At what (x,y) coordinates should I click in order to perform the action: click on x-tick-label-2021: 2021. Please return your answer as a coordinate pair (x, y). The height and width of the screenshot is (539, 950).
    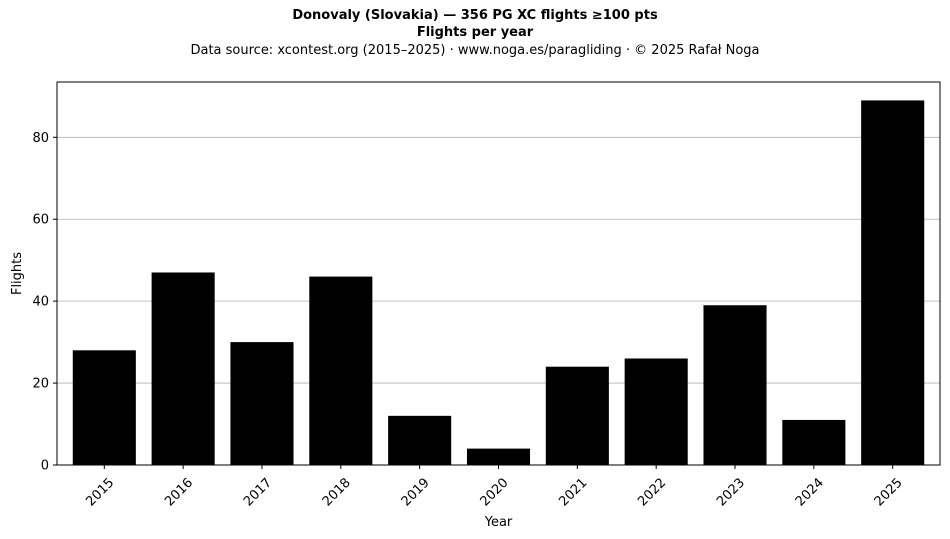
    Looking at the image, I should click on (573, 492).